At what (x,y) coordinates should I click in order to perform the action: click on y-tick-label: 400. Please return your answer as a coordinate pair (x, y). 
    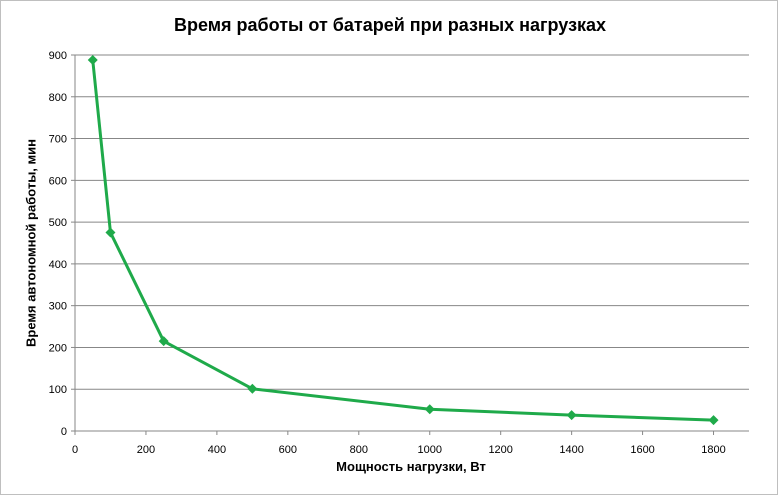
    Looking at the image, I should click on (58, 265).